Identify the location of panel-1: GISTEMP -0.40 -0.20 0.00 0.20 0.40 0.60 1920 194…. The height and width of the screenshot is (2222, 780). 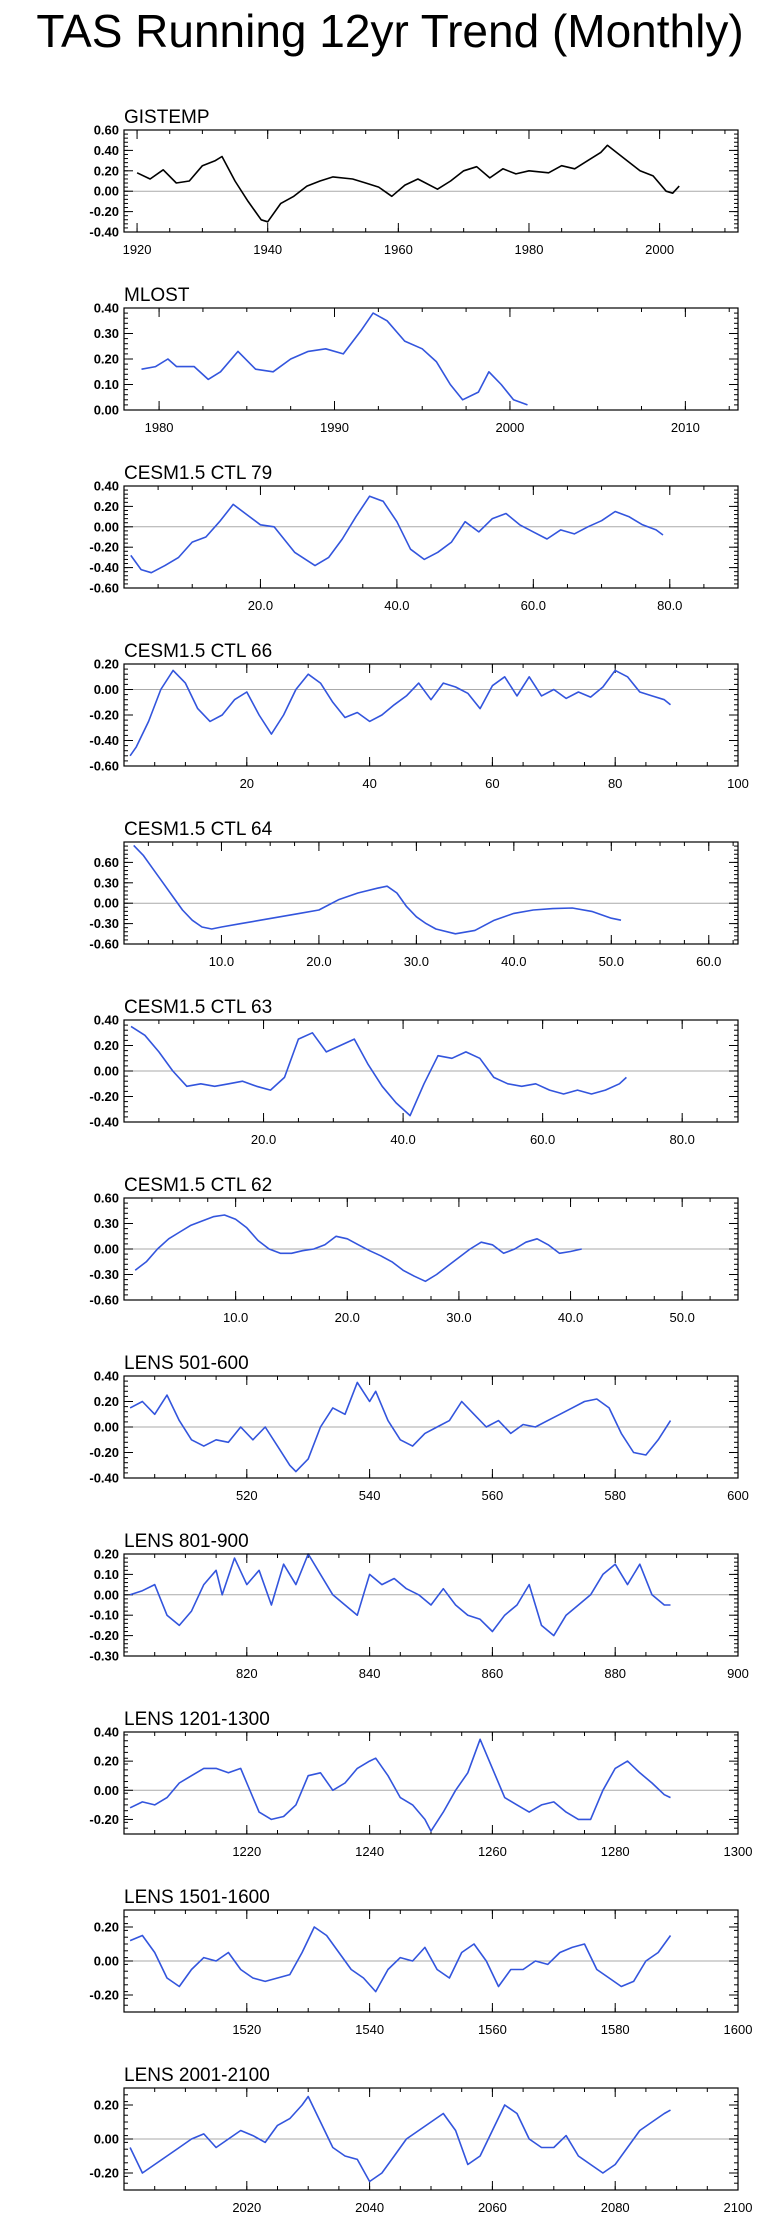
(414, 182).